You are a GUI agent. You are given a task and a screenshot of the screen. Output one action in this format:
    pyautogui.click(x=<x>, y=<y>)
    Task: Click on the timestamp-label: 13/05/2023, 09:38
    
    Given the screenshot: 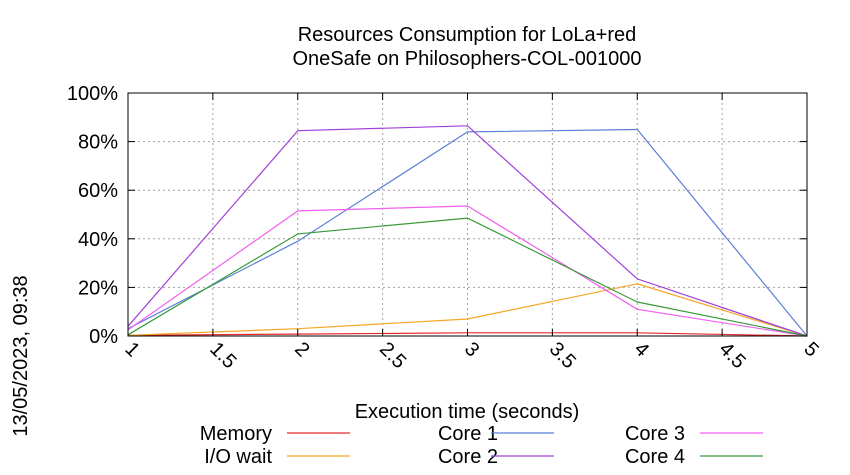 What is the action you would take?
    pyautogui.click(x=21, y=355)
    